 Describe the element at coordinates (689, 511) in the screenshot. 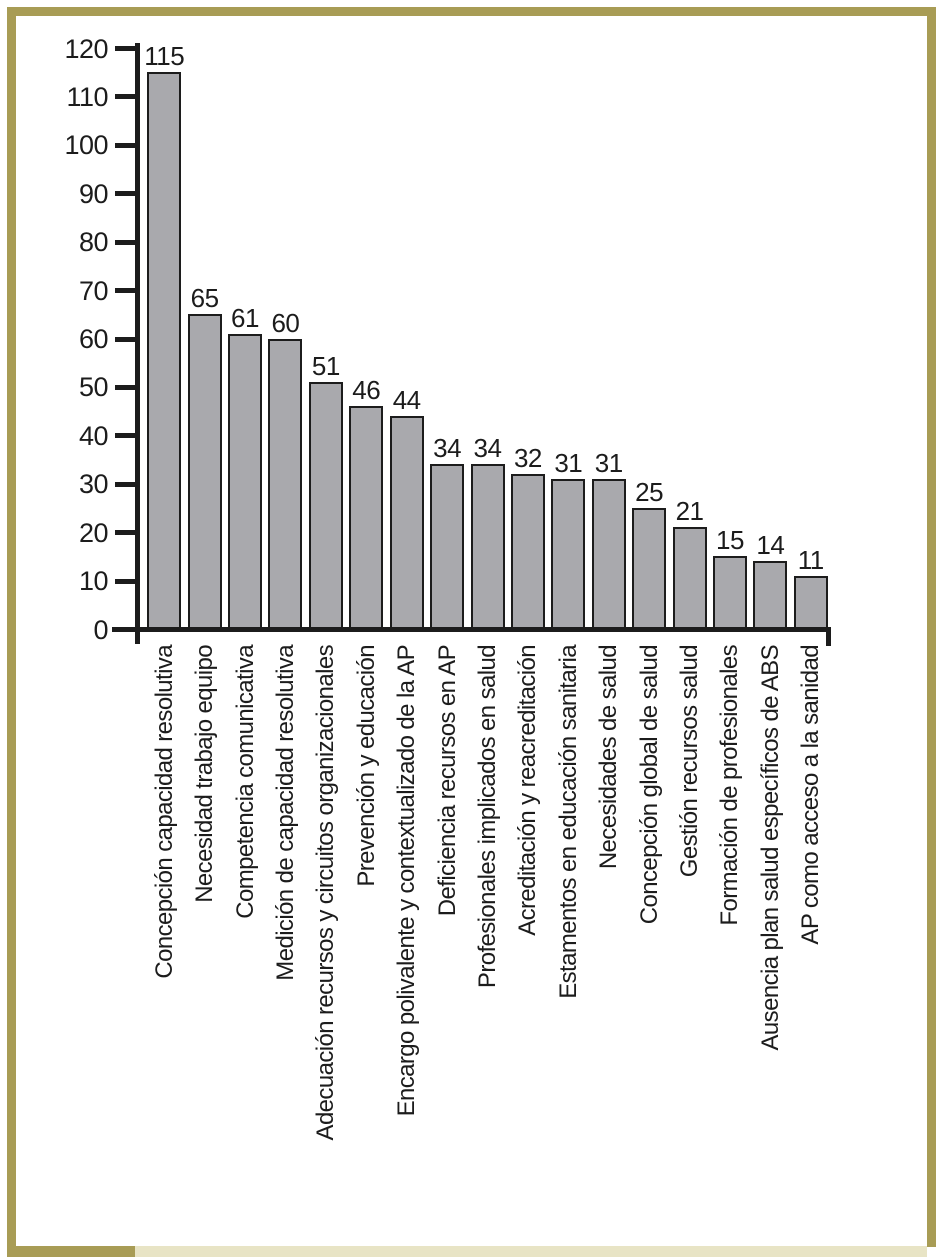

I see `bar-value-label: 21` at that location.